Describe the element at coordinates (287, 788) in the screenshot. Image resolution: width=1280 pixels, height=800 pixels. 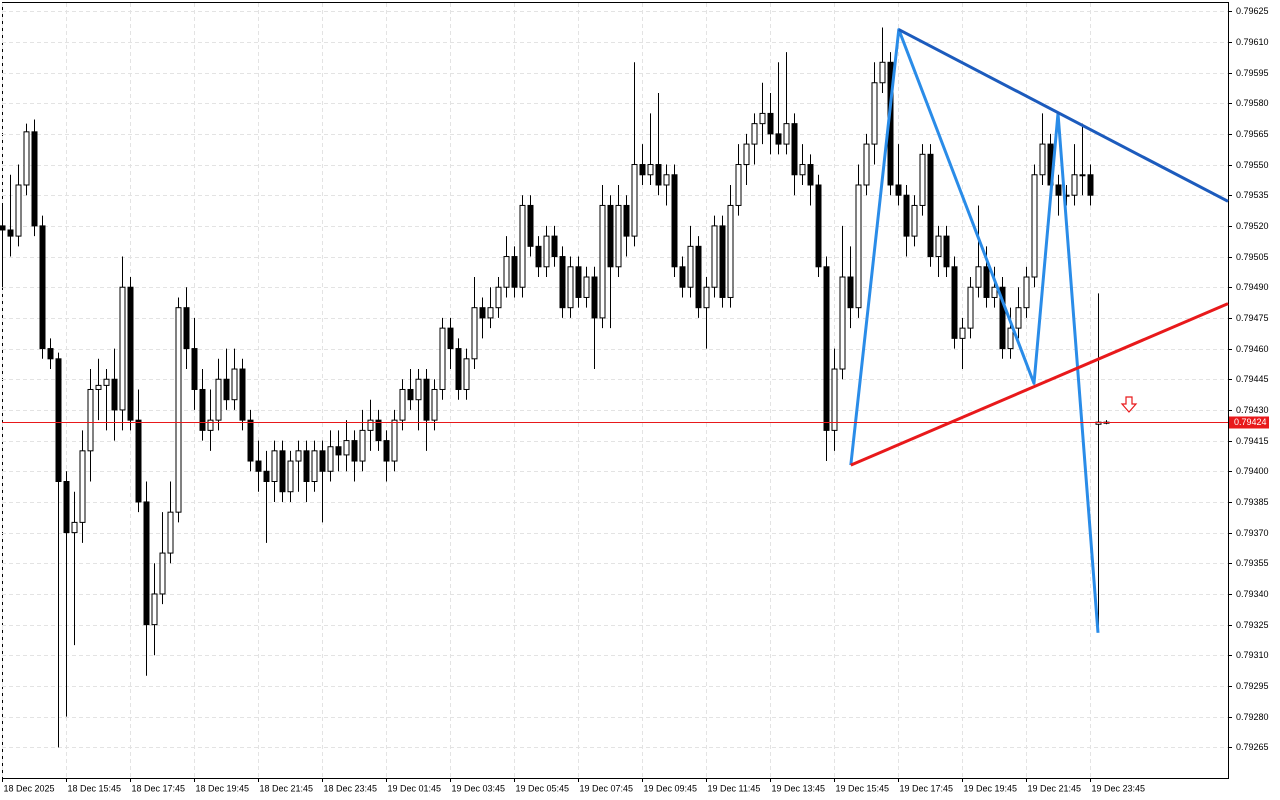
I see `x-tick-label: 18 Dec 21:45` at that location.